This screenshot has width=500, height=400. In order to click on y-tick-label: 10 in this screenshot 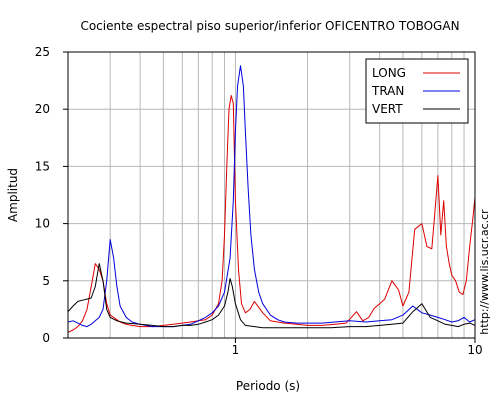, I will do `click(42, 224)`.